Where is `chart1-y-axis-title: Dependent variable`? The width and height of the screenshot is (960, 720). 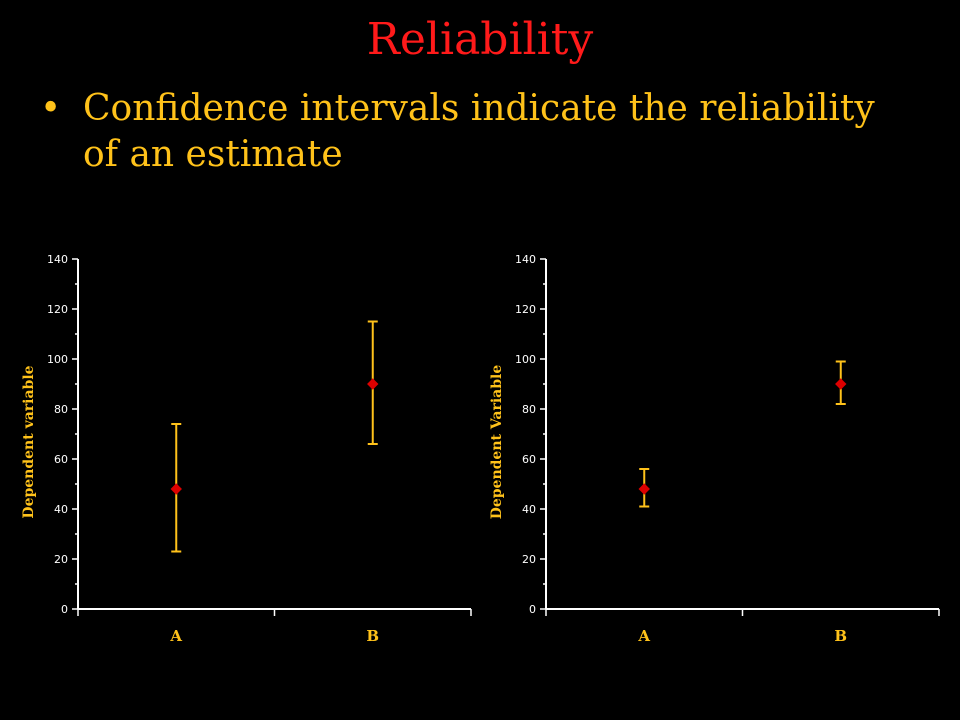
chart1-y-axis-title: Dependent variable is located at coordinates (29, 441).